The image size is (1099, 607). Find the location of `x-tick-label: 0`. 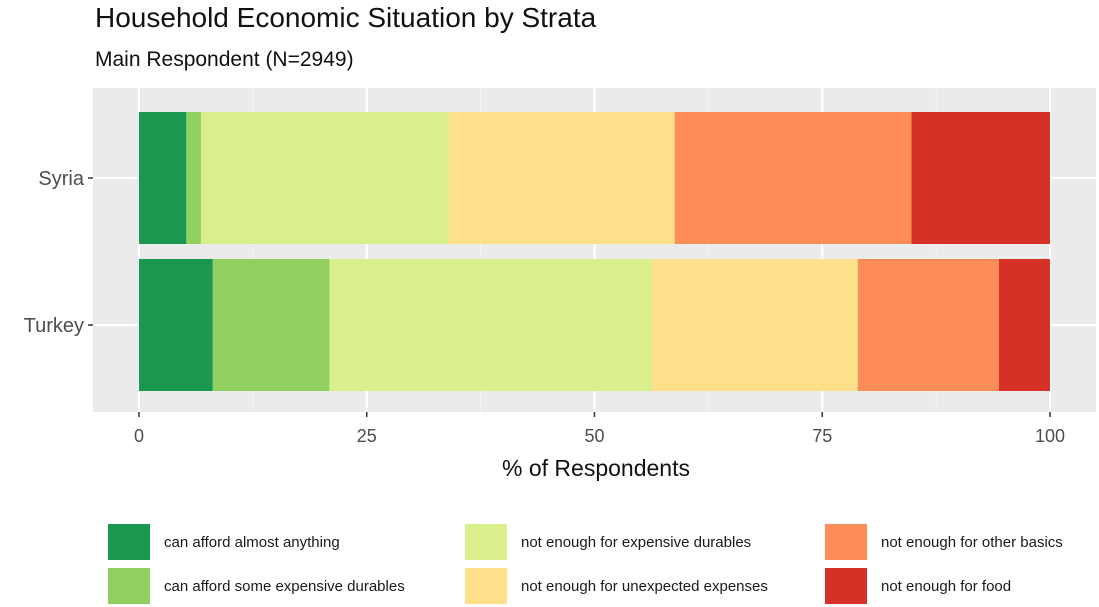

x-tick-label: 0 is located at coordinates (139, 436).